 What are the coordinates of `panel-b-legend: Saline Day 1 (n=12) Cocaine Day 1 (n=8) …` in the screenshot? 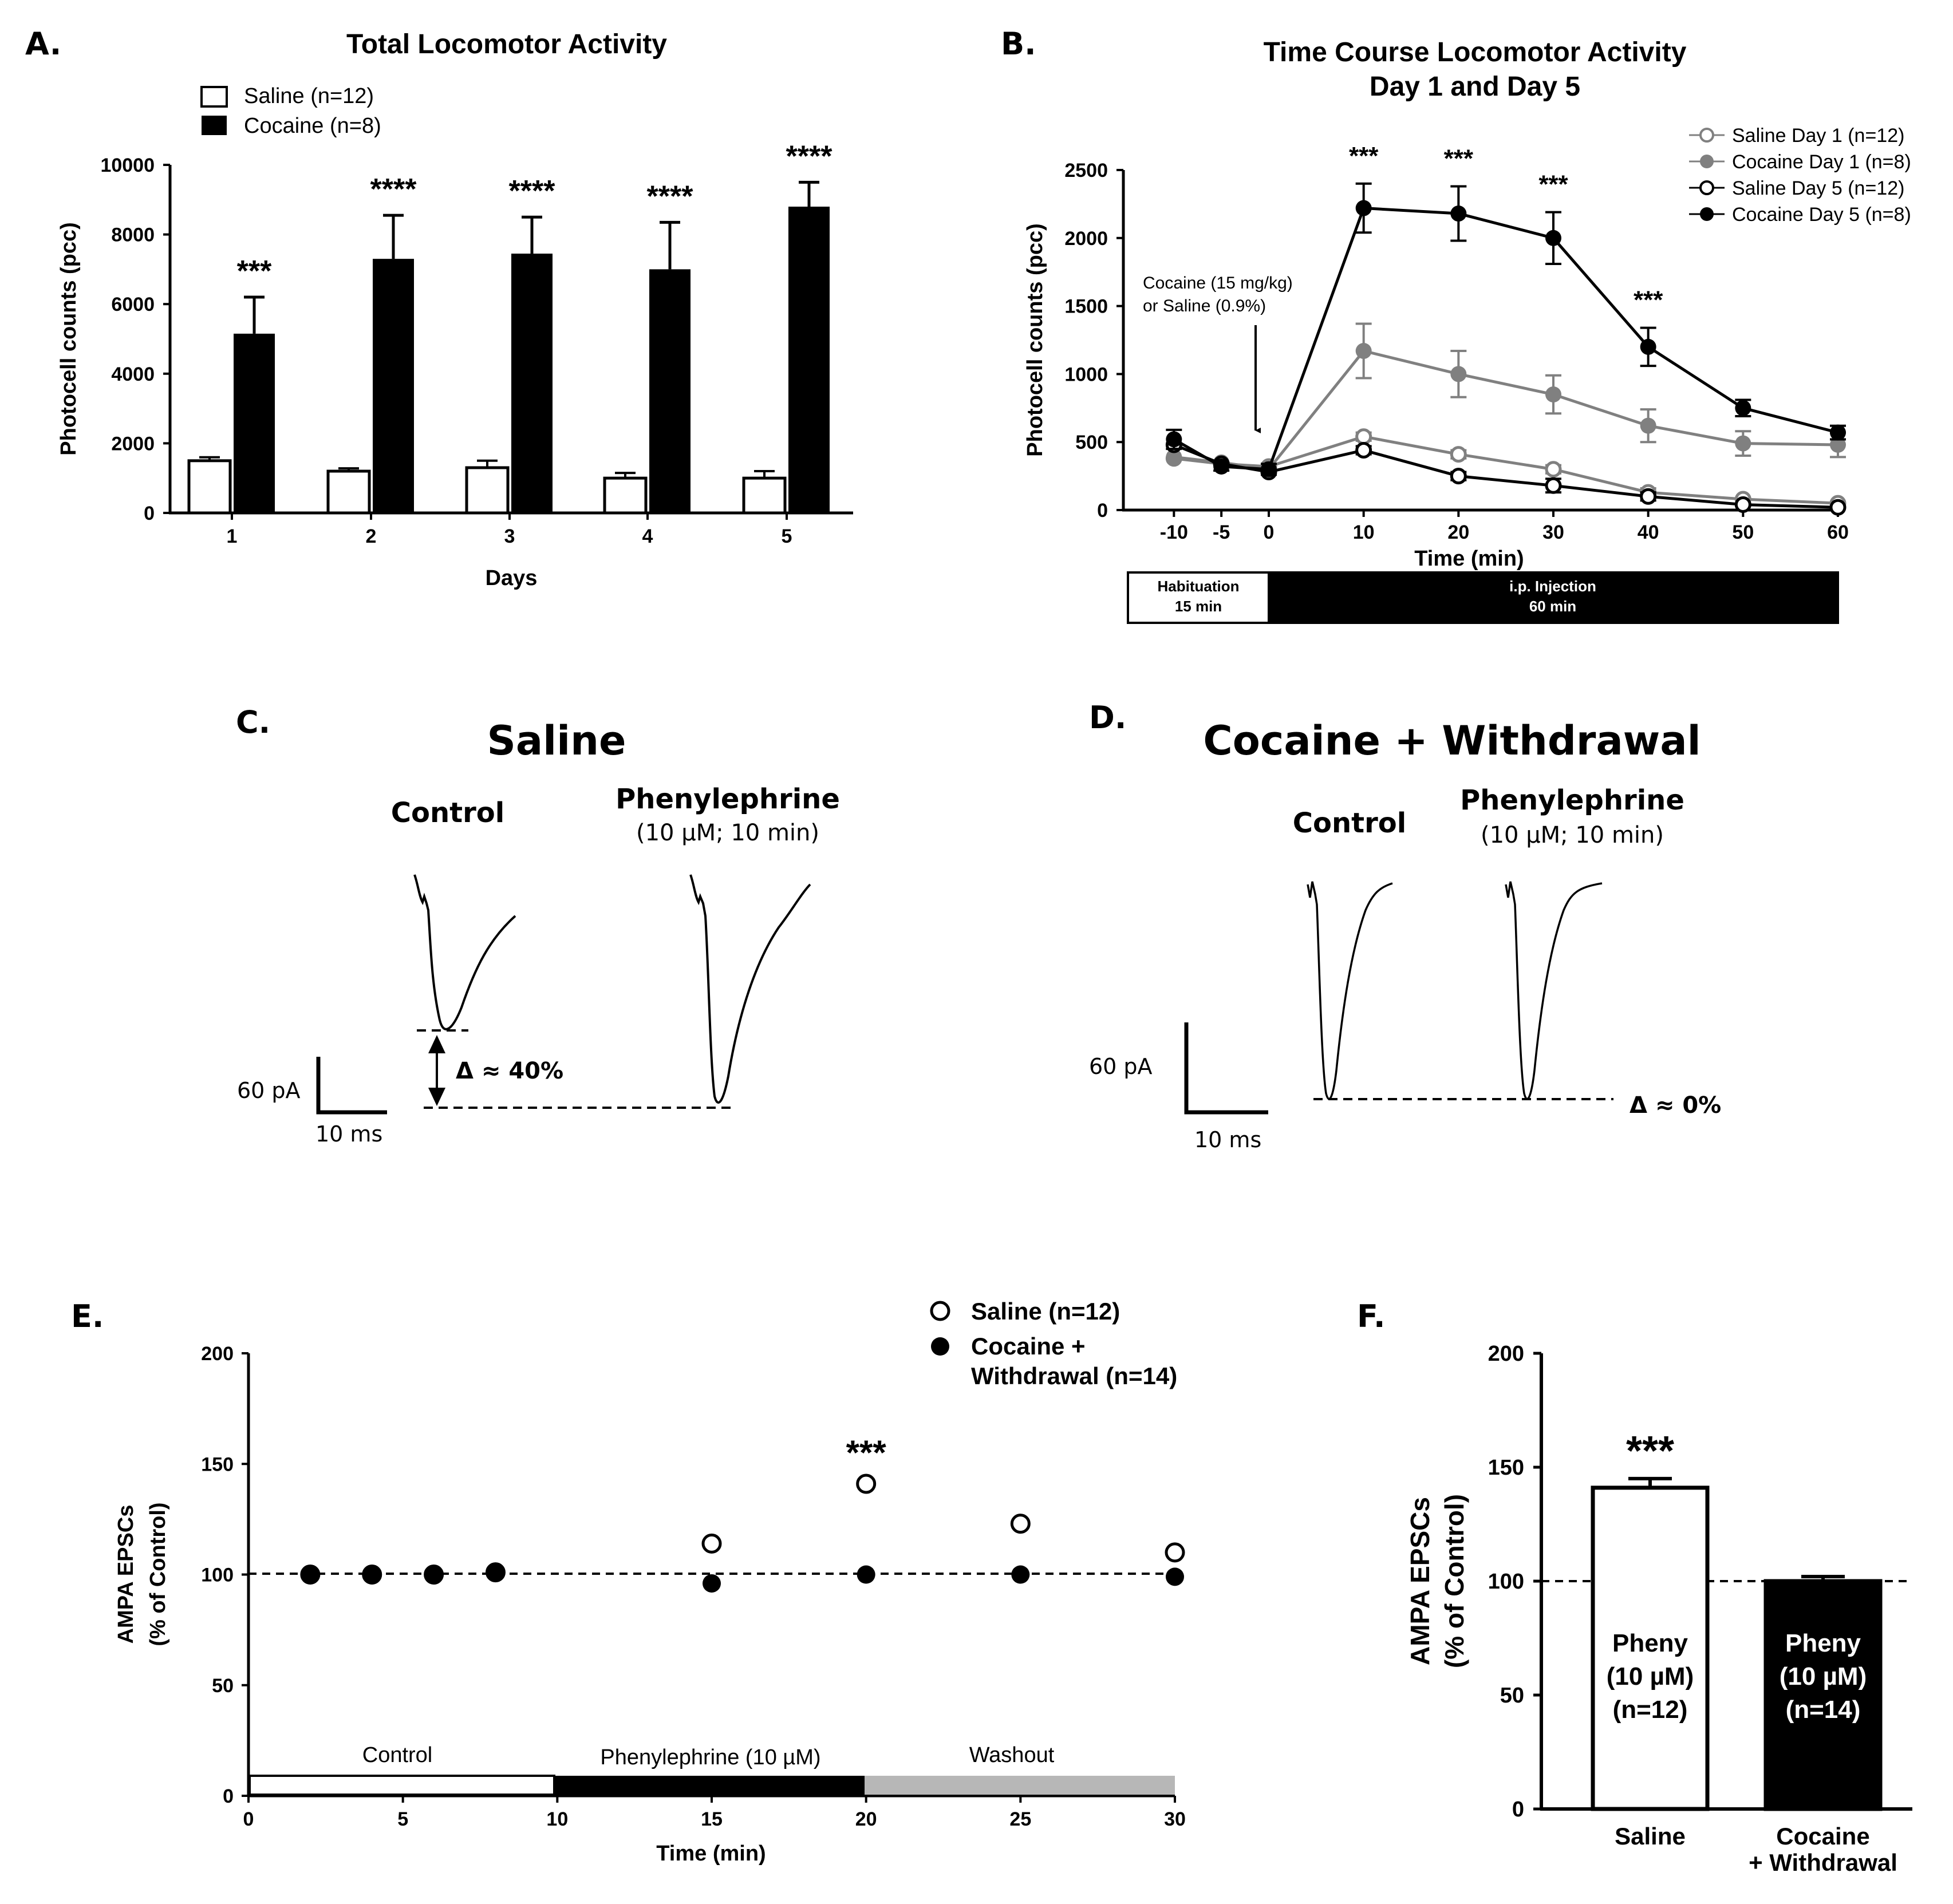 It's located at (1800, 175).